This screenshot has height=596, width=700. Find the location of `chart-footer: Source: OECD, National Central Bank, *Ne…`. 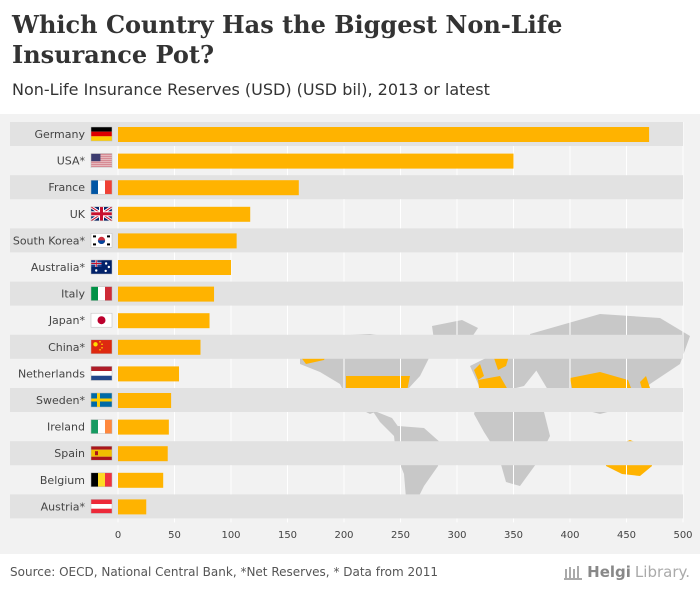

chart-footer: Source: OECD, National Central Bank, *Ne… is located at coordinates (350, 575).